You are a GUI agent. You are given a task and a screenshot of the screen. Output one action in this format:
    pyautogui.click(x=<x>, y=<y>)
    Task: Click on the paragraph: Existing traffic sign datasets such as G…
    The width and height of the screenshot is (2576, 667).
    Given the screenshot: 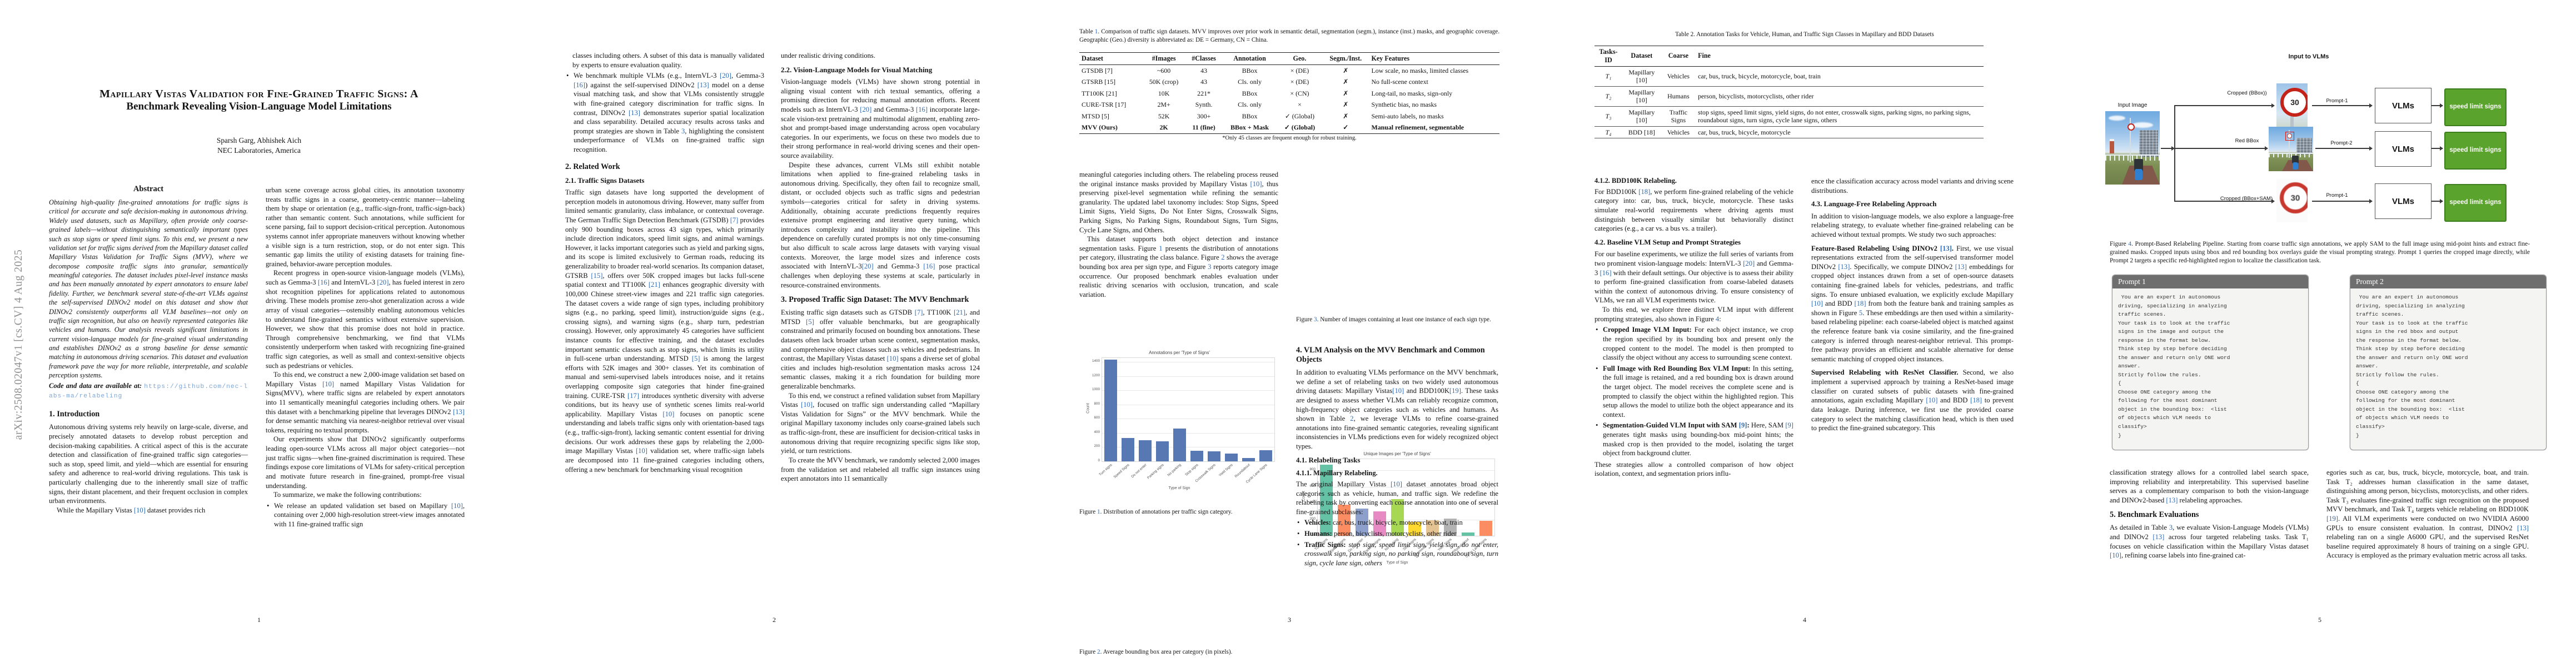 What is the action you would take?
    pyautogui.click(x=880, y=349)
    